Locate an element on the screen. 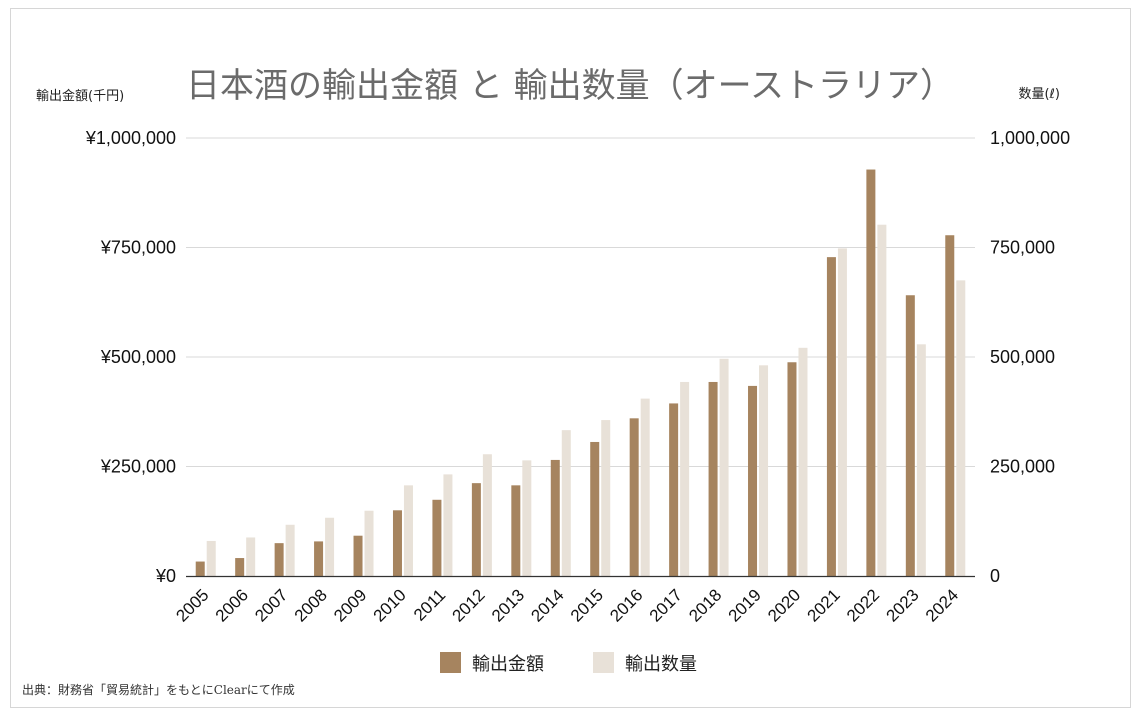 This screenshot has width=1142, height=718. left-tick-label: ¥750,000 is located at coordinates (138, 248).